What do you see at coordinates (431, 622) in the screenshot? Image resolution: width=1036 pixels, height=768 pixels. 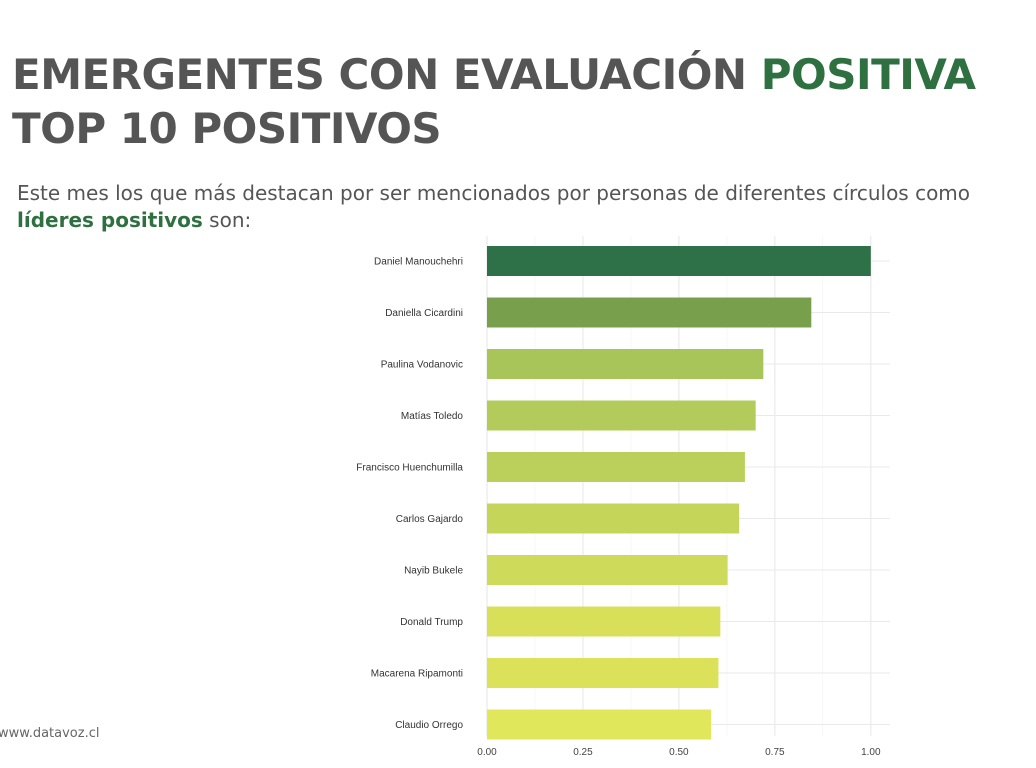 I see `category-label: Donald Trump` at bounding box center [431, 622].